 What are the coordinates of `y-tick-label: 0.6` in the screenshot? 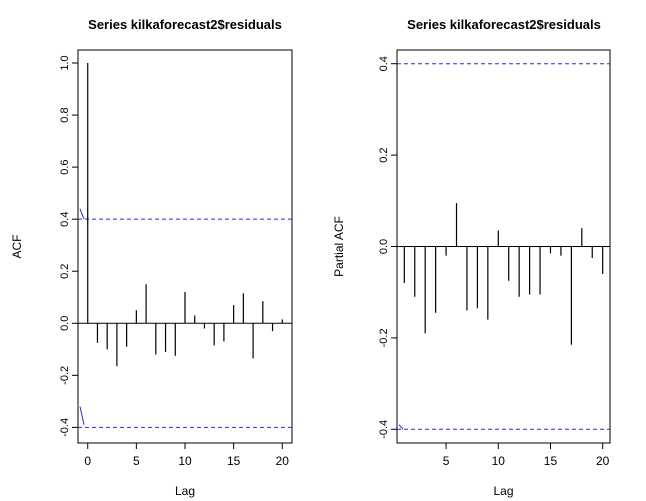 It's located at (65, 166).